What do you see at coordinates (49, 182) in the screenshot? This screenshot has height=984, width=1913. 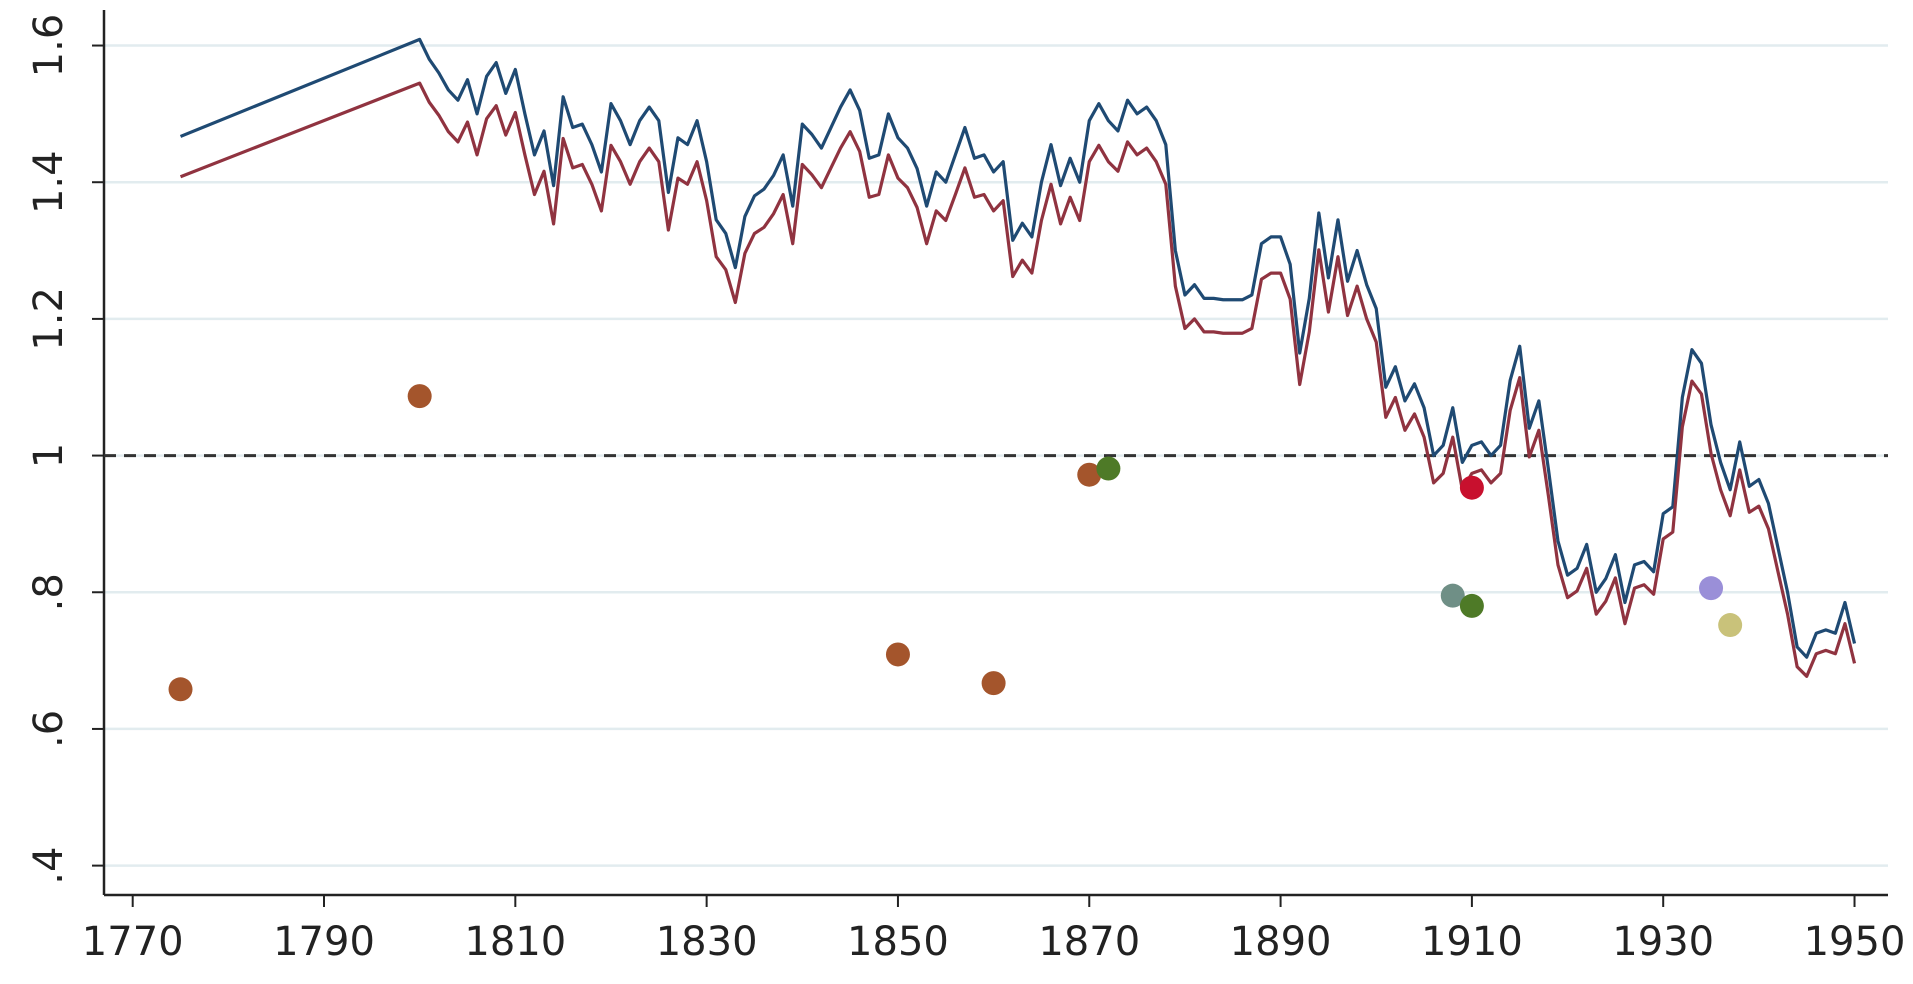 I see `y-tick-label: 1.4` at bounding box center [49, 182].